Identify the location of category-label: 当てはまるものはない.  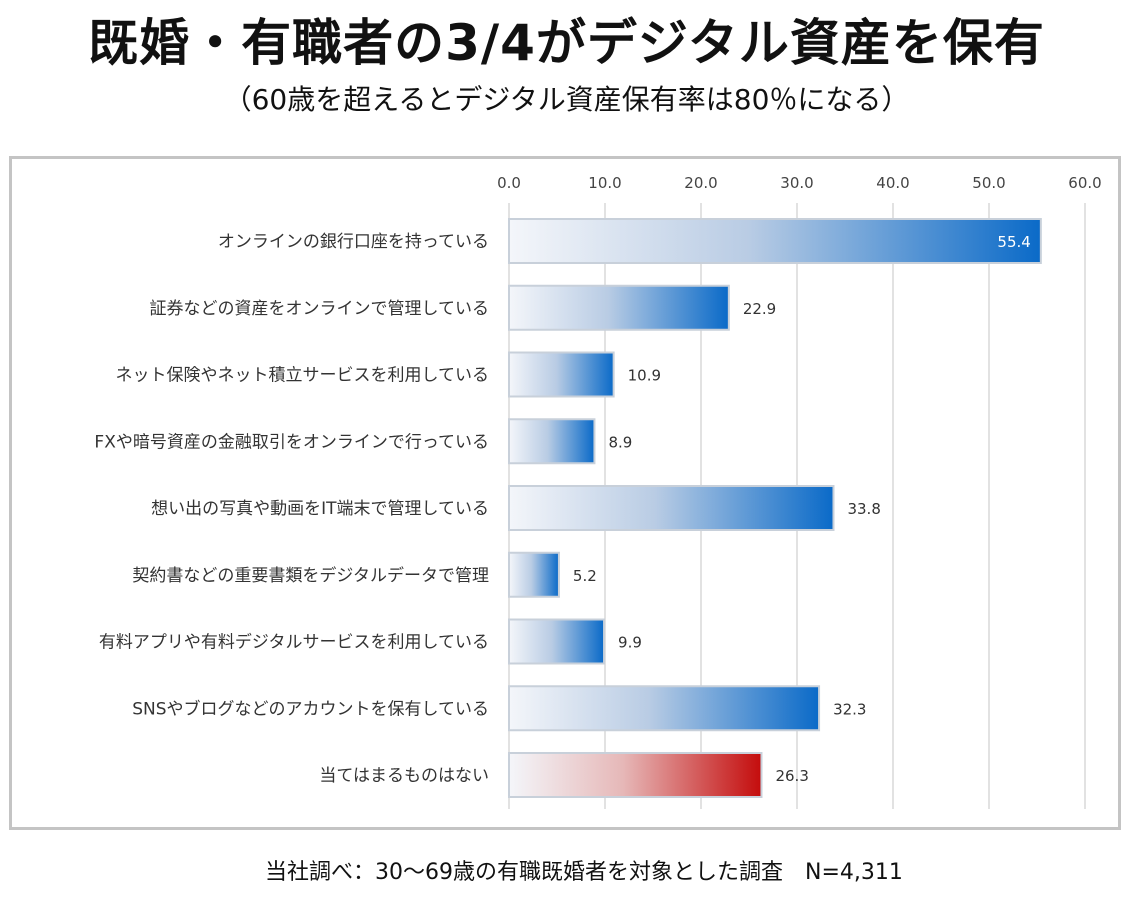
(404, 776).